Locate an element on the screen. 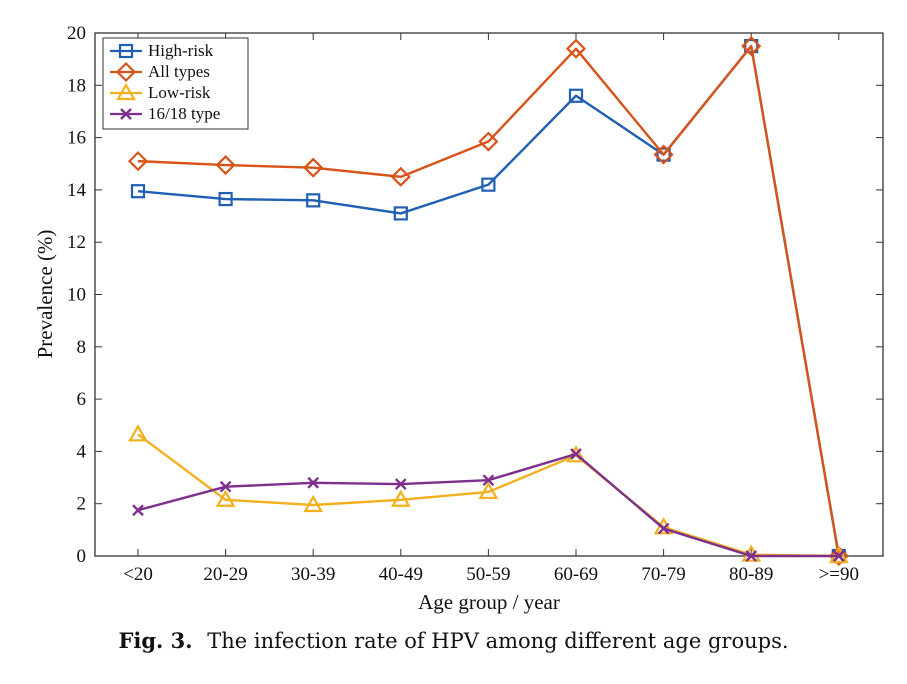 The width and height of the screenshot is (907, 684). legend: High-risk All types Low-risk 16/18 type is located at coordinates (175, 83).